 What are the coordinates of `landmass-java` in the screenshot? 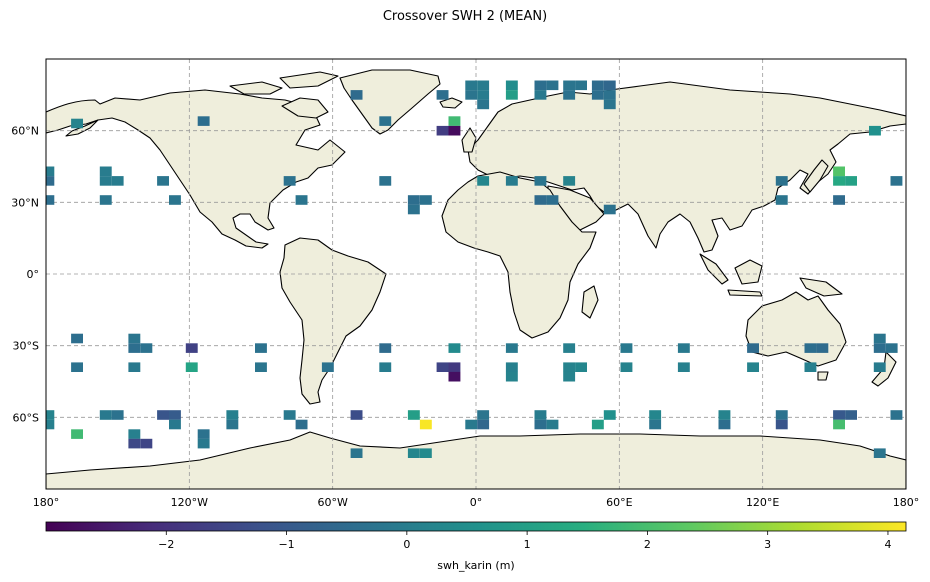 It's located at (745, 293).